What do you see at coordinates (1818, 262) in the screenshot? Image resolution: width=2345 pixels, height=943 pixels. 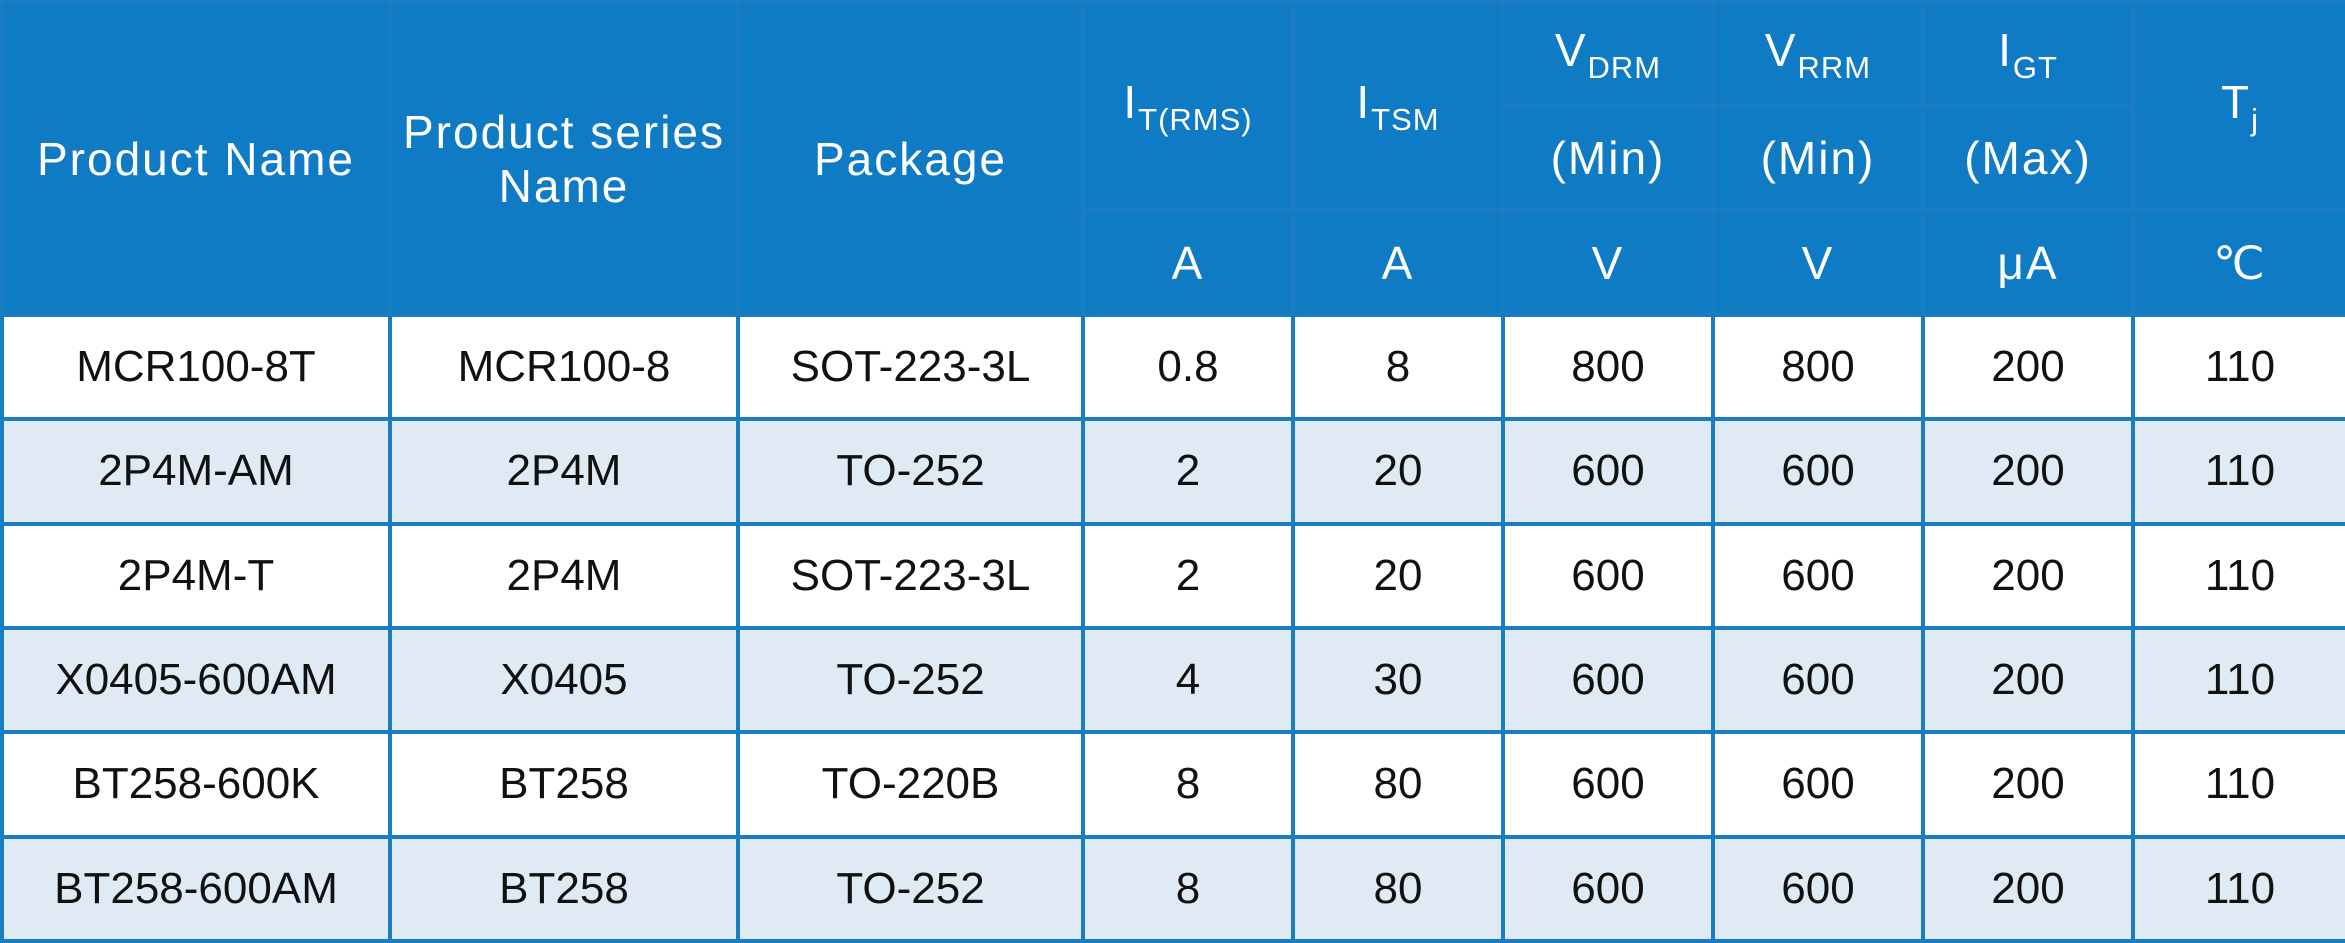 I see `unit-vrrm: V` at bounding box center [1818, 262].